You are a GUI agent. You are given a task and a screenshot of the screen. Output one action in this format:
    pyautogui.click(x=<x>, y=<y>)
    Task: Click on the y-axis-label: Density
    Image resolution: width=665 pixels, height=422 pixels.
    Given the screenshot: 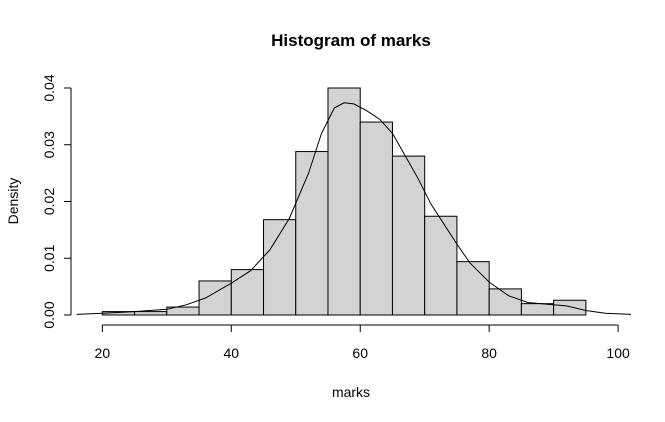 What is the action you would take?
    pyautogui.click(x=13, y=201)
    